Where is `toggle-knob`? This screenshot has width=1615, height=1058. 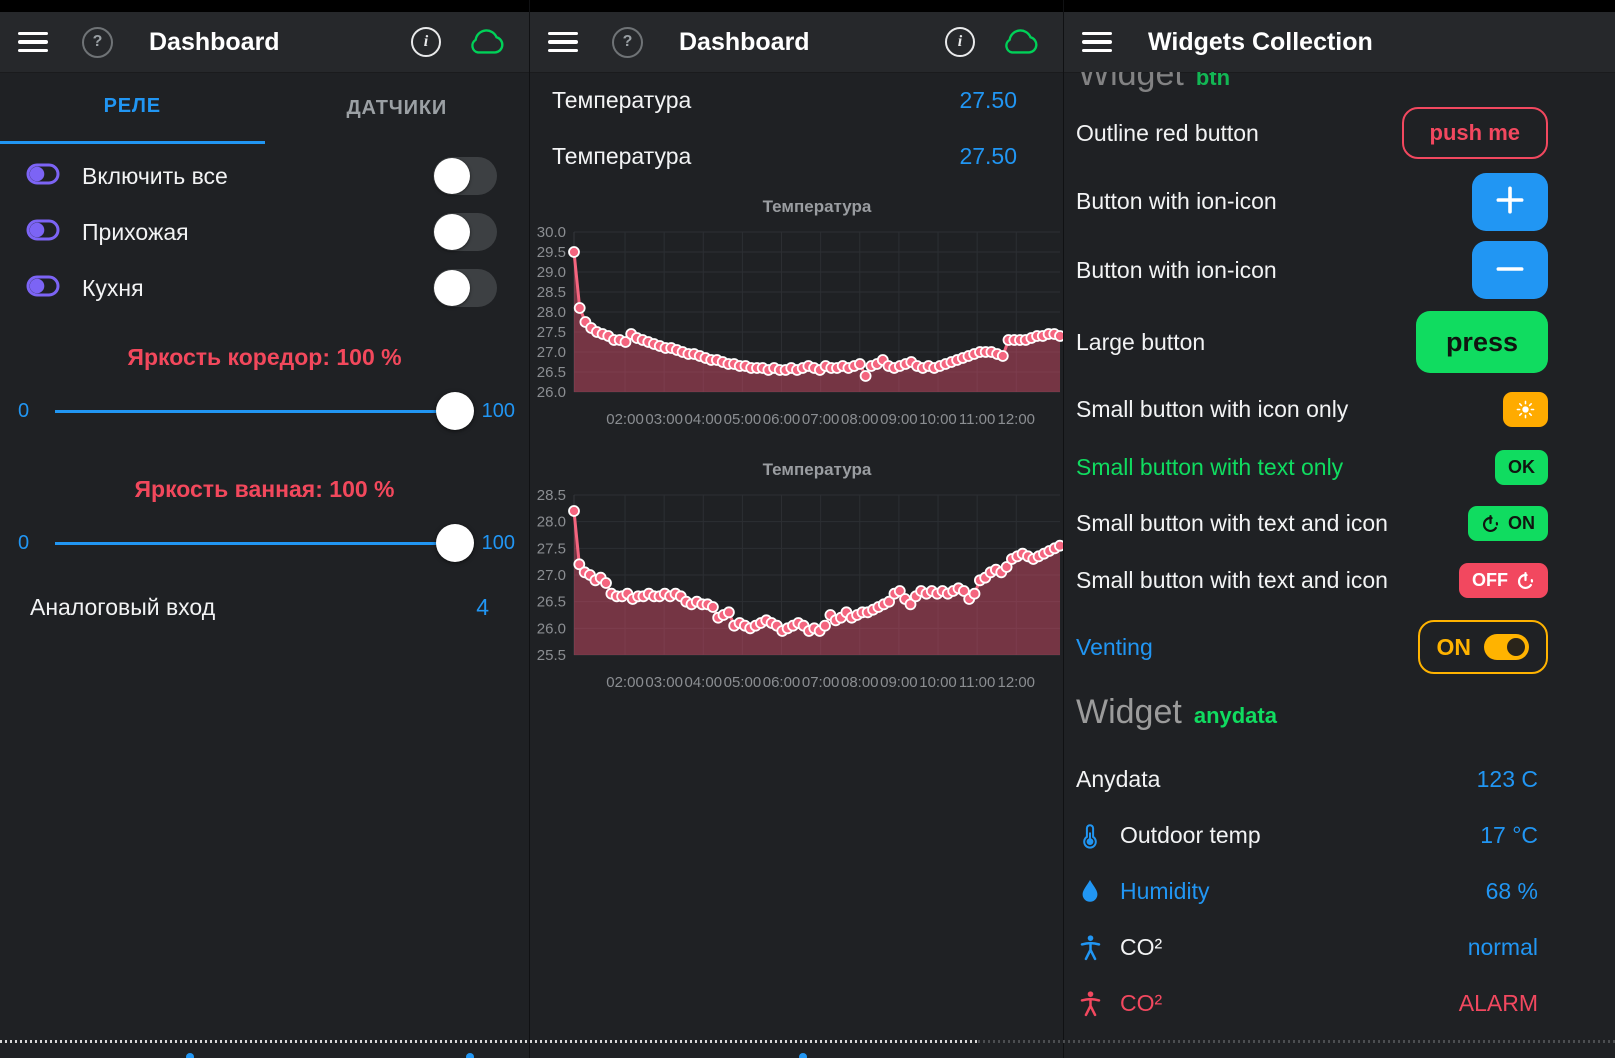
toggle-knob is located at coordinates (452, 232).